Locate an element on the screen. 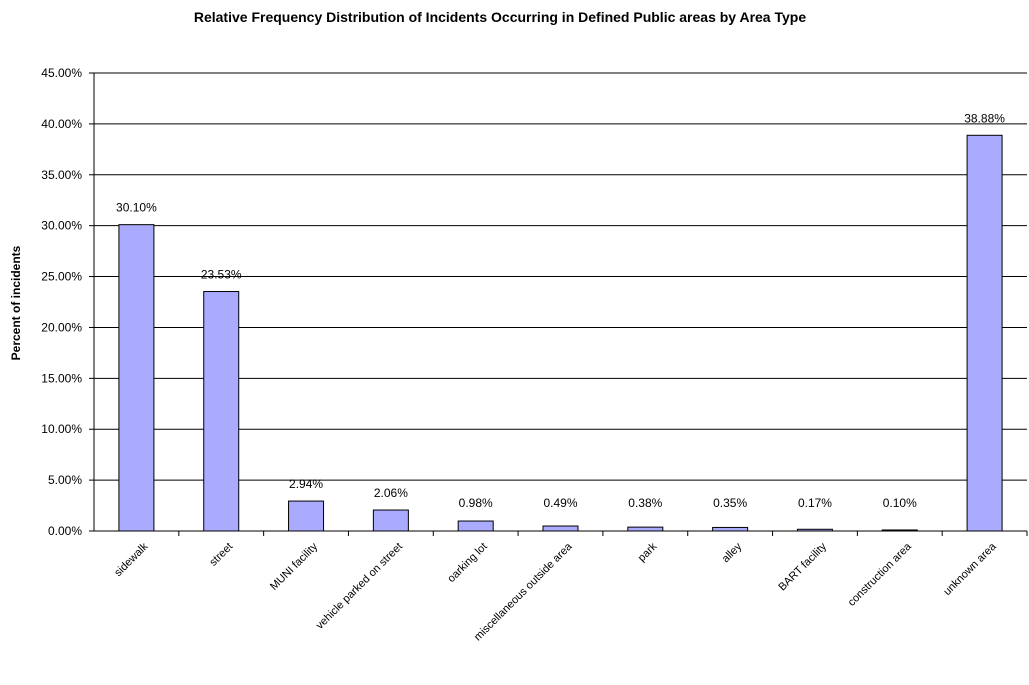 The width and height of the screenshot is (1029, 685). data-label: 23.53% is located at coordinates (221, 275).